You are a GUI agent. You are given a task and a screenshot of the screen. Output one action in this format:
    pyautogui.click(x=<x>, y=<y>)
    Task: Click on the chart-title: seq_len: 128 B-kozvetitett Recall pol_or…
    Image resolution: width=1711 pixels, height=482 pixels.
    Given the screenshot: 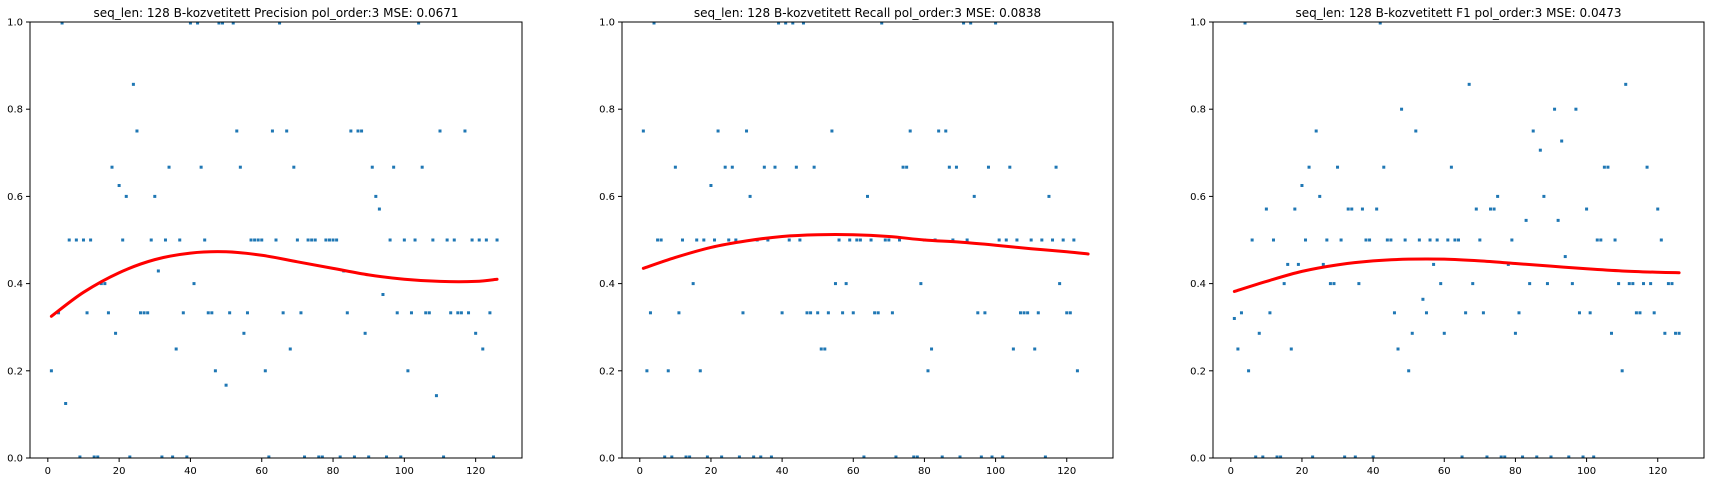 What is the action you would take?
    pyautogui.click(x=867, y=13)
    